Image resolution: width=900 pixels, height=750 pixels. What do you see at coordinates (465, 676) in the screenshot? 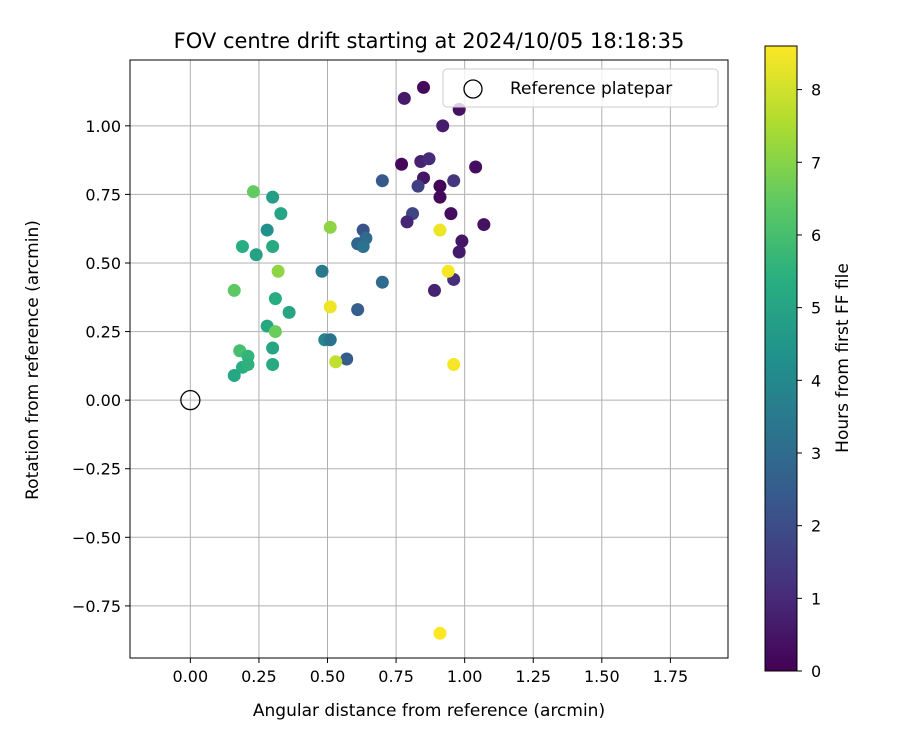
I see `x-tick-label: 1.00` at bounding box center [465, 676].